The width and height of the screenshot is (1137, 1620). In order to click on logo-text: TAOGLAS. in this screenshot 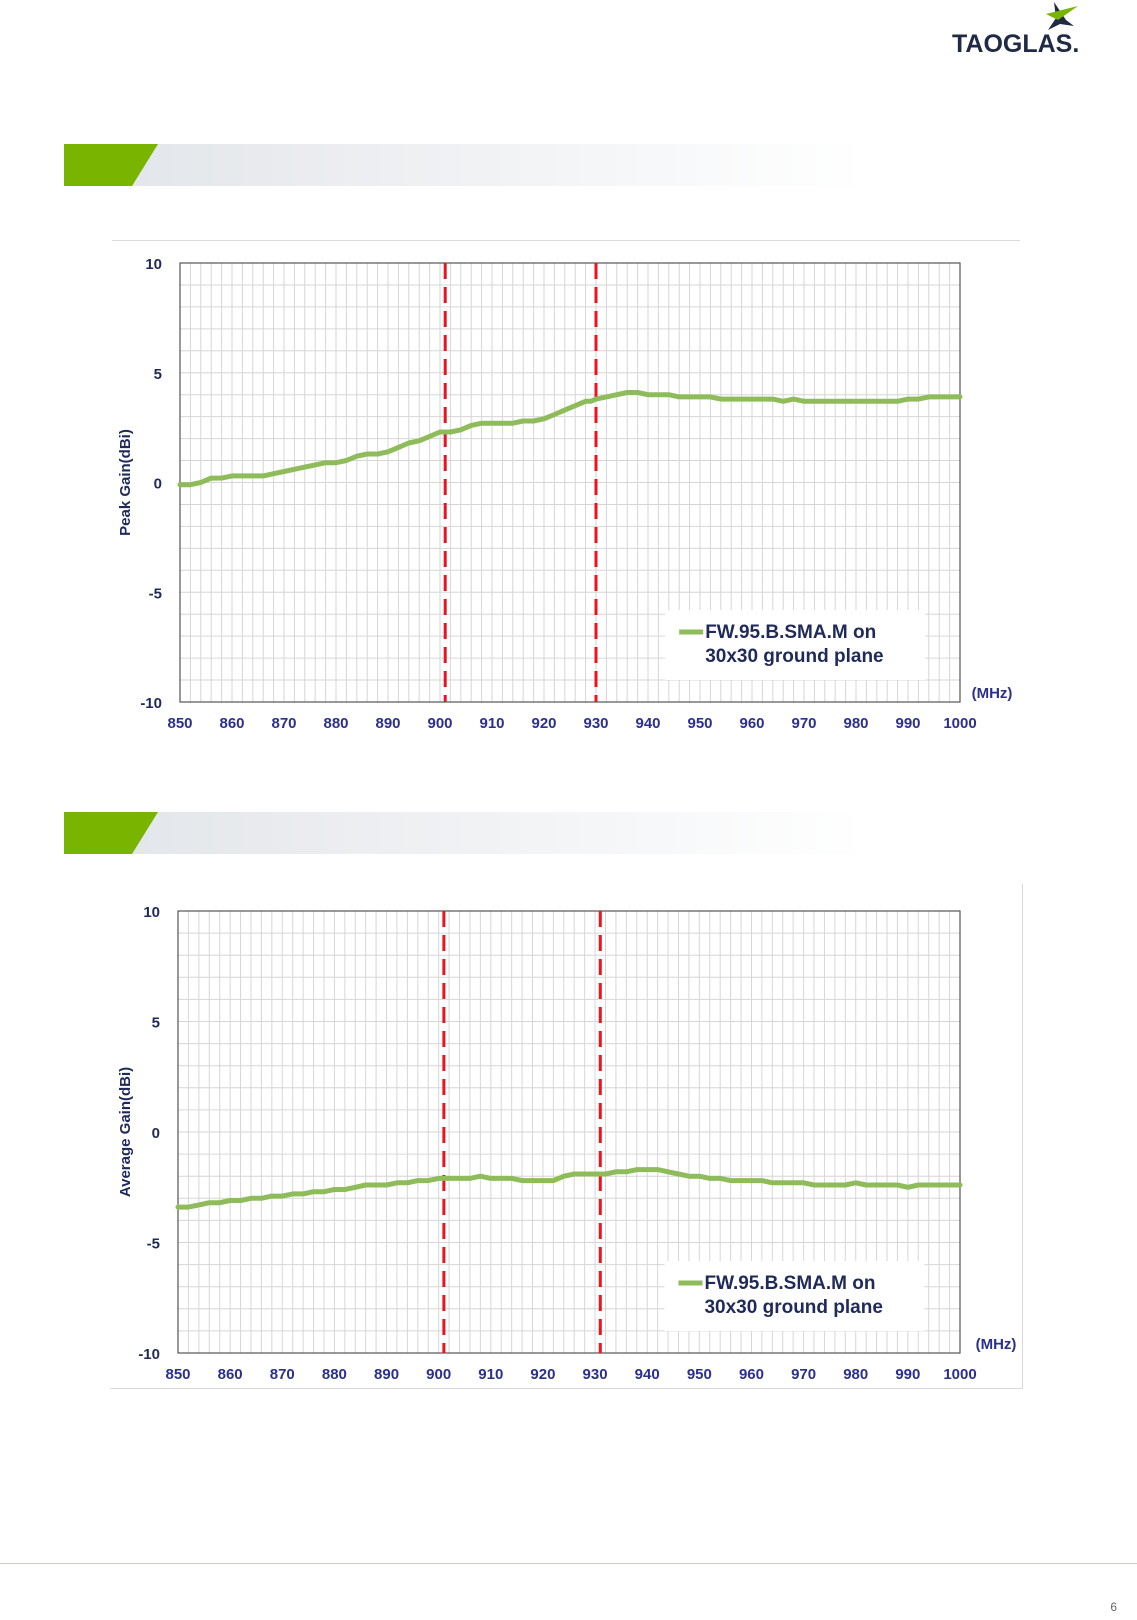, I will do `click(1016, 44)`.